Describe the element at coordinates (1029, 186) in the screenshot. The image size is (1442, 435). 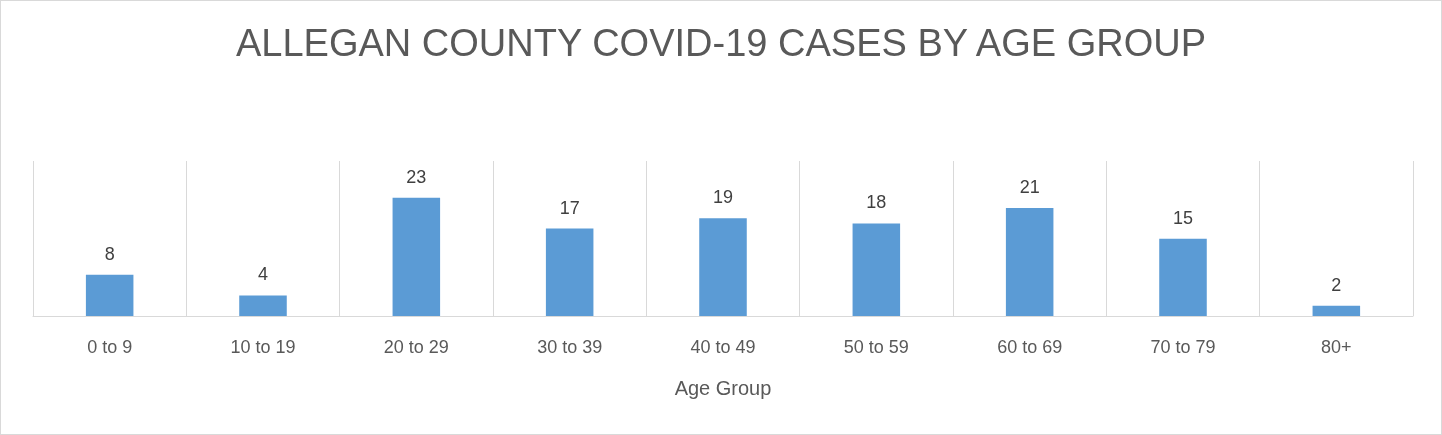
I see `data-label: 21` at that location.